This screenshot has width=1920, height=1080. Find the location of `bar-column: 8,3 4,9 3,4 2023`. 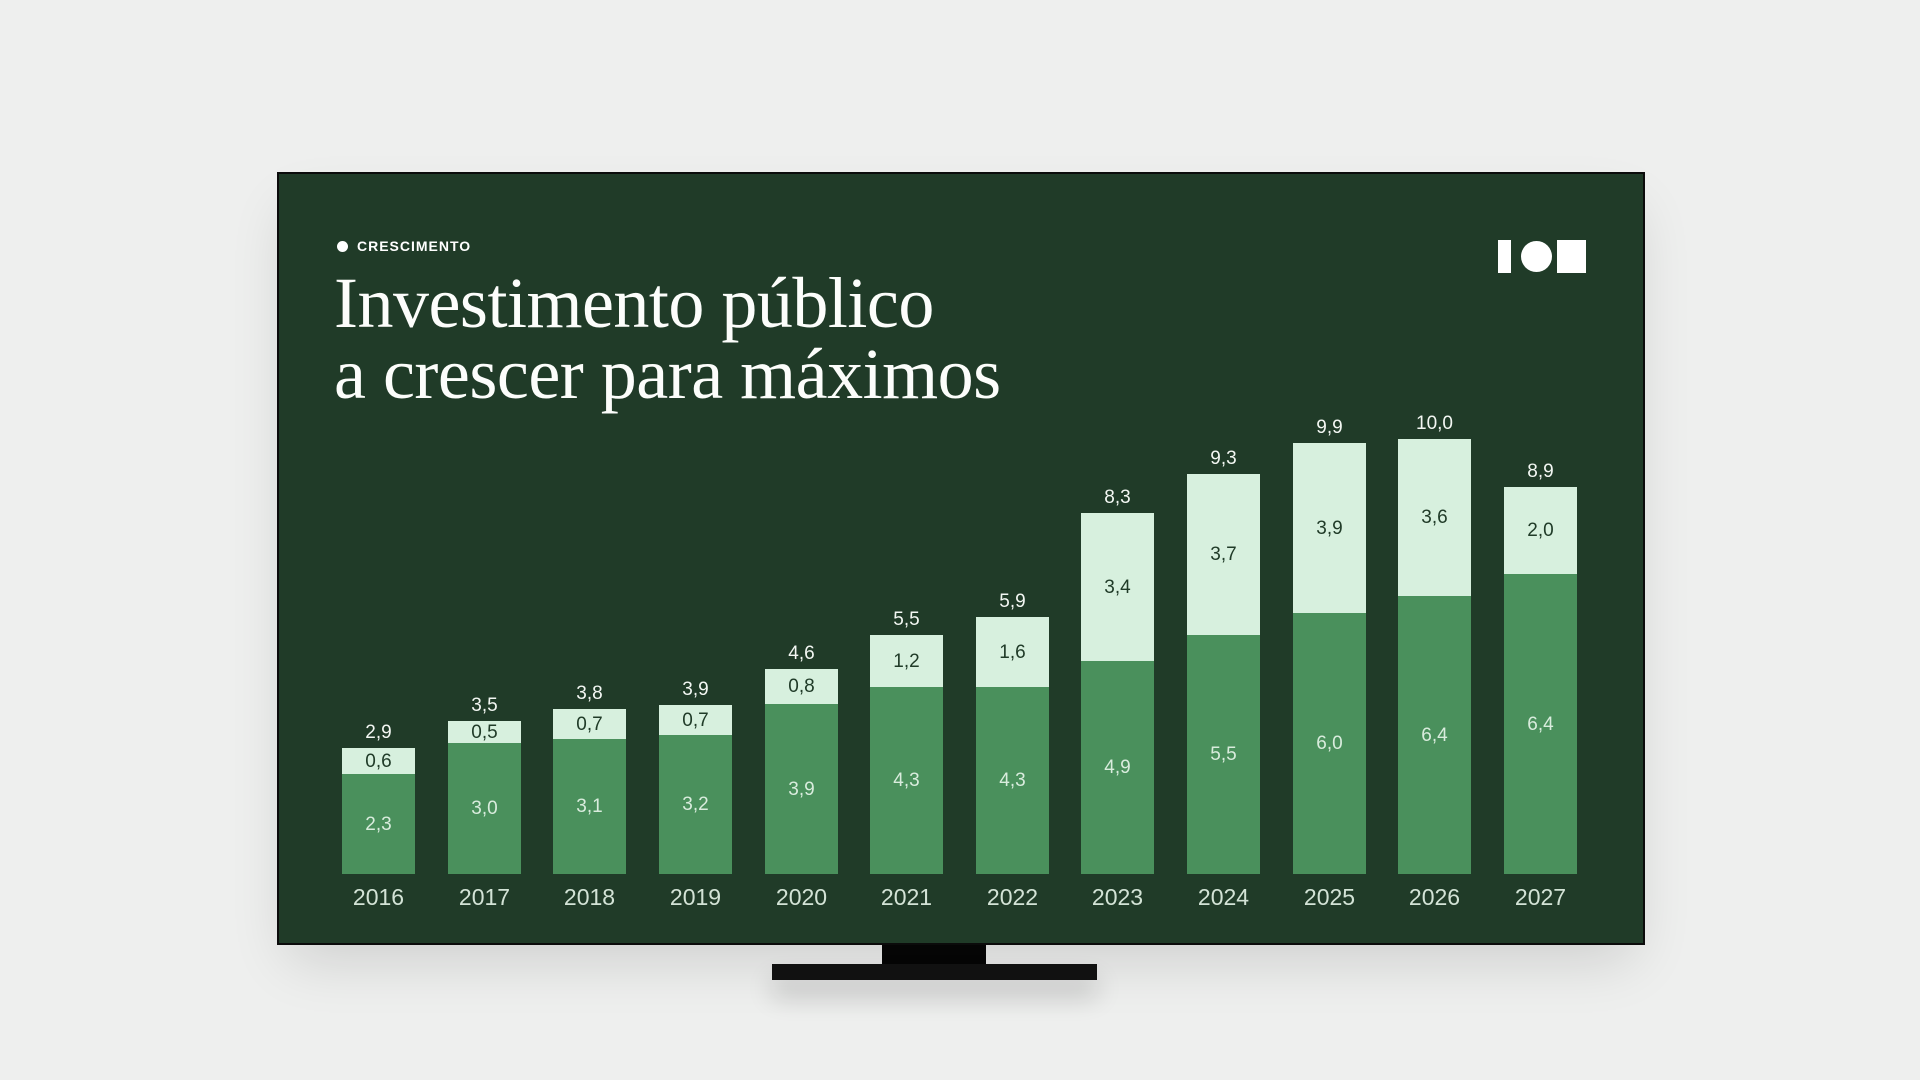

bar-column: 8,3 4,9 3,4 2023 is located at coordinates (1117, 698).